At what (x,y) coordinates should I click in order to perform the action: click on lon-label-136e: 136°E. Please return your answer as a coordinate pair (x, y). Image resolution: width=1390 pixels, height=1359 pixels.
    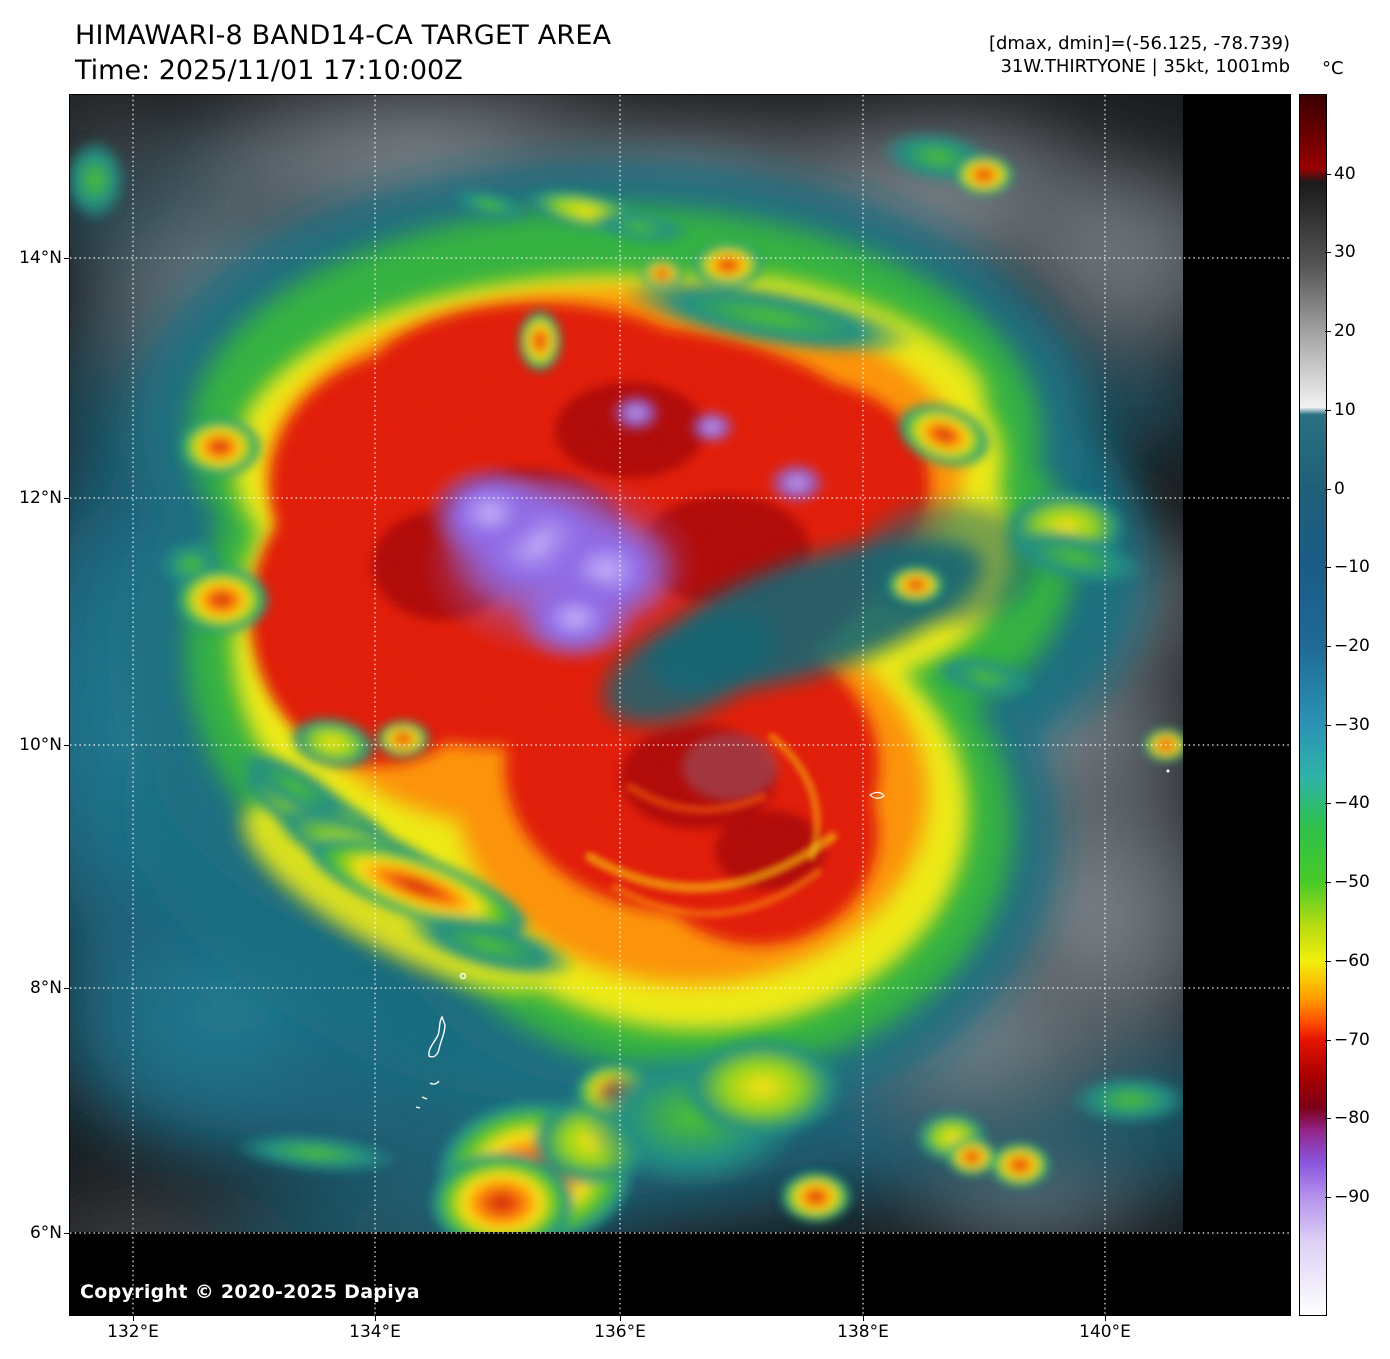
    Looking at the image, I should click on (620, 1328).